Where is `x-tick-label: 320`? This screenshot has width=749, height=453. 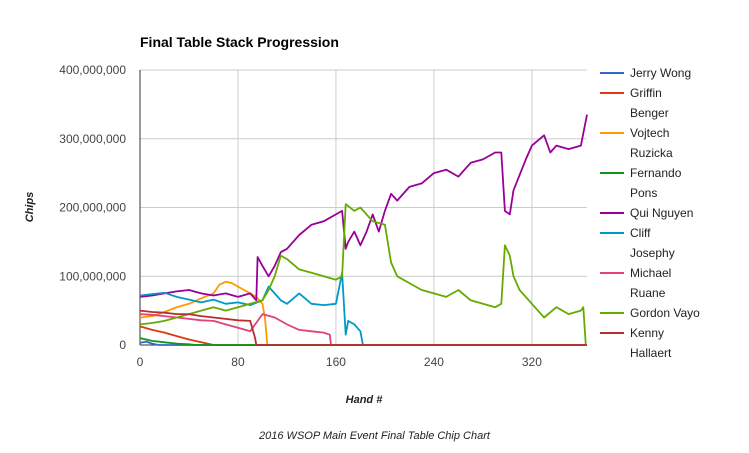
x-tick-label: 320 is located at coordinates (532, 362).